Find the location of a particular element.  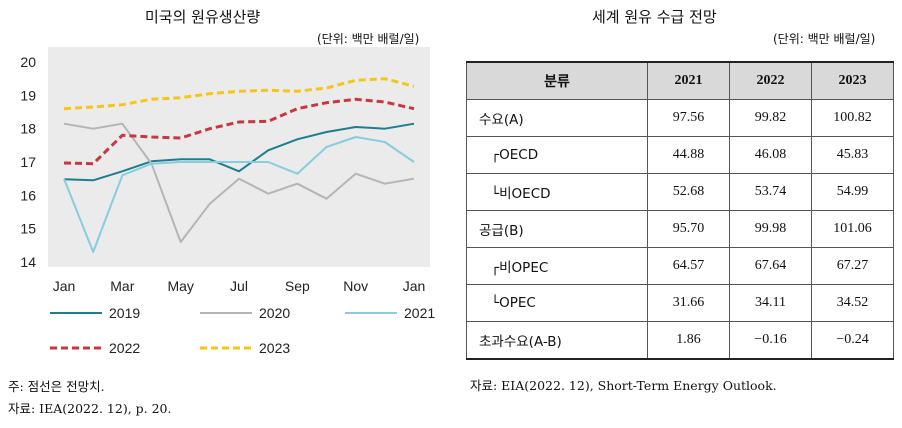

y-tick-label: 14 is located at coordinates (28, 262).